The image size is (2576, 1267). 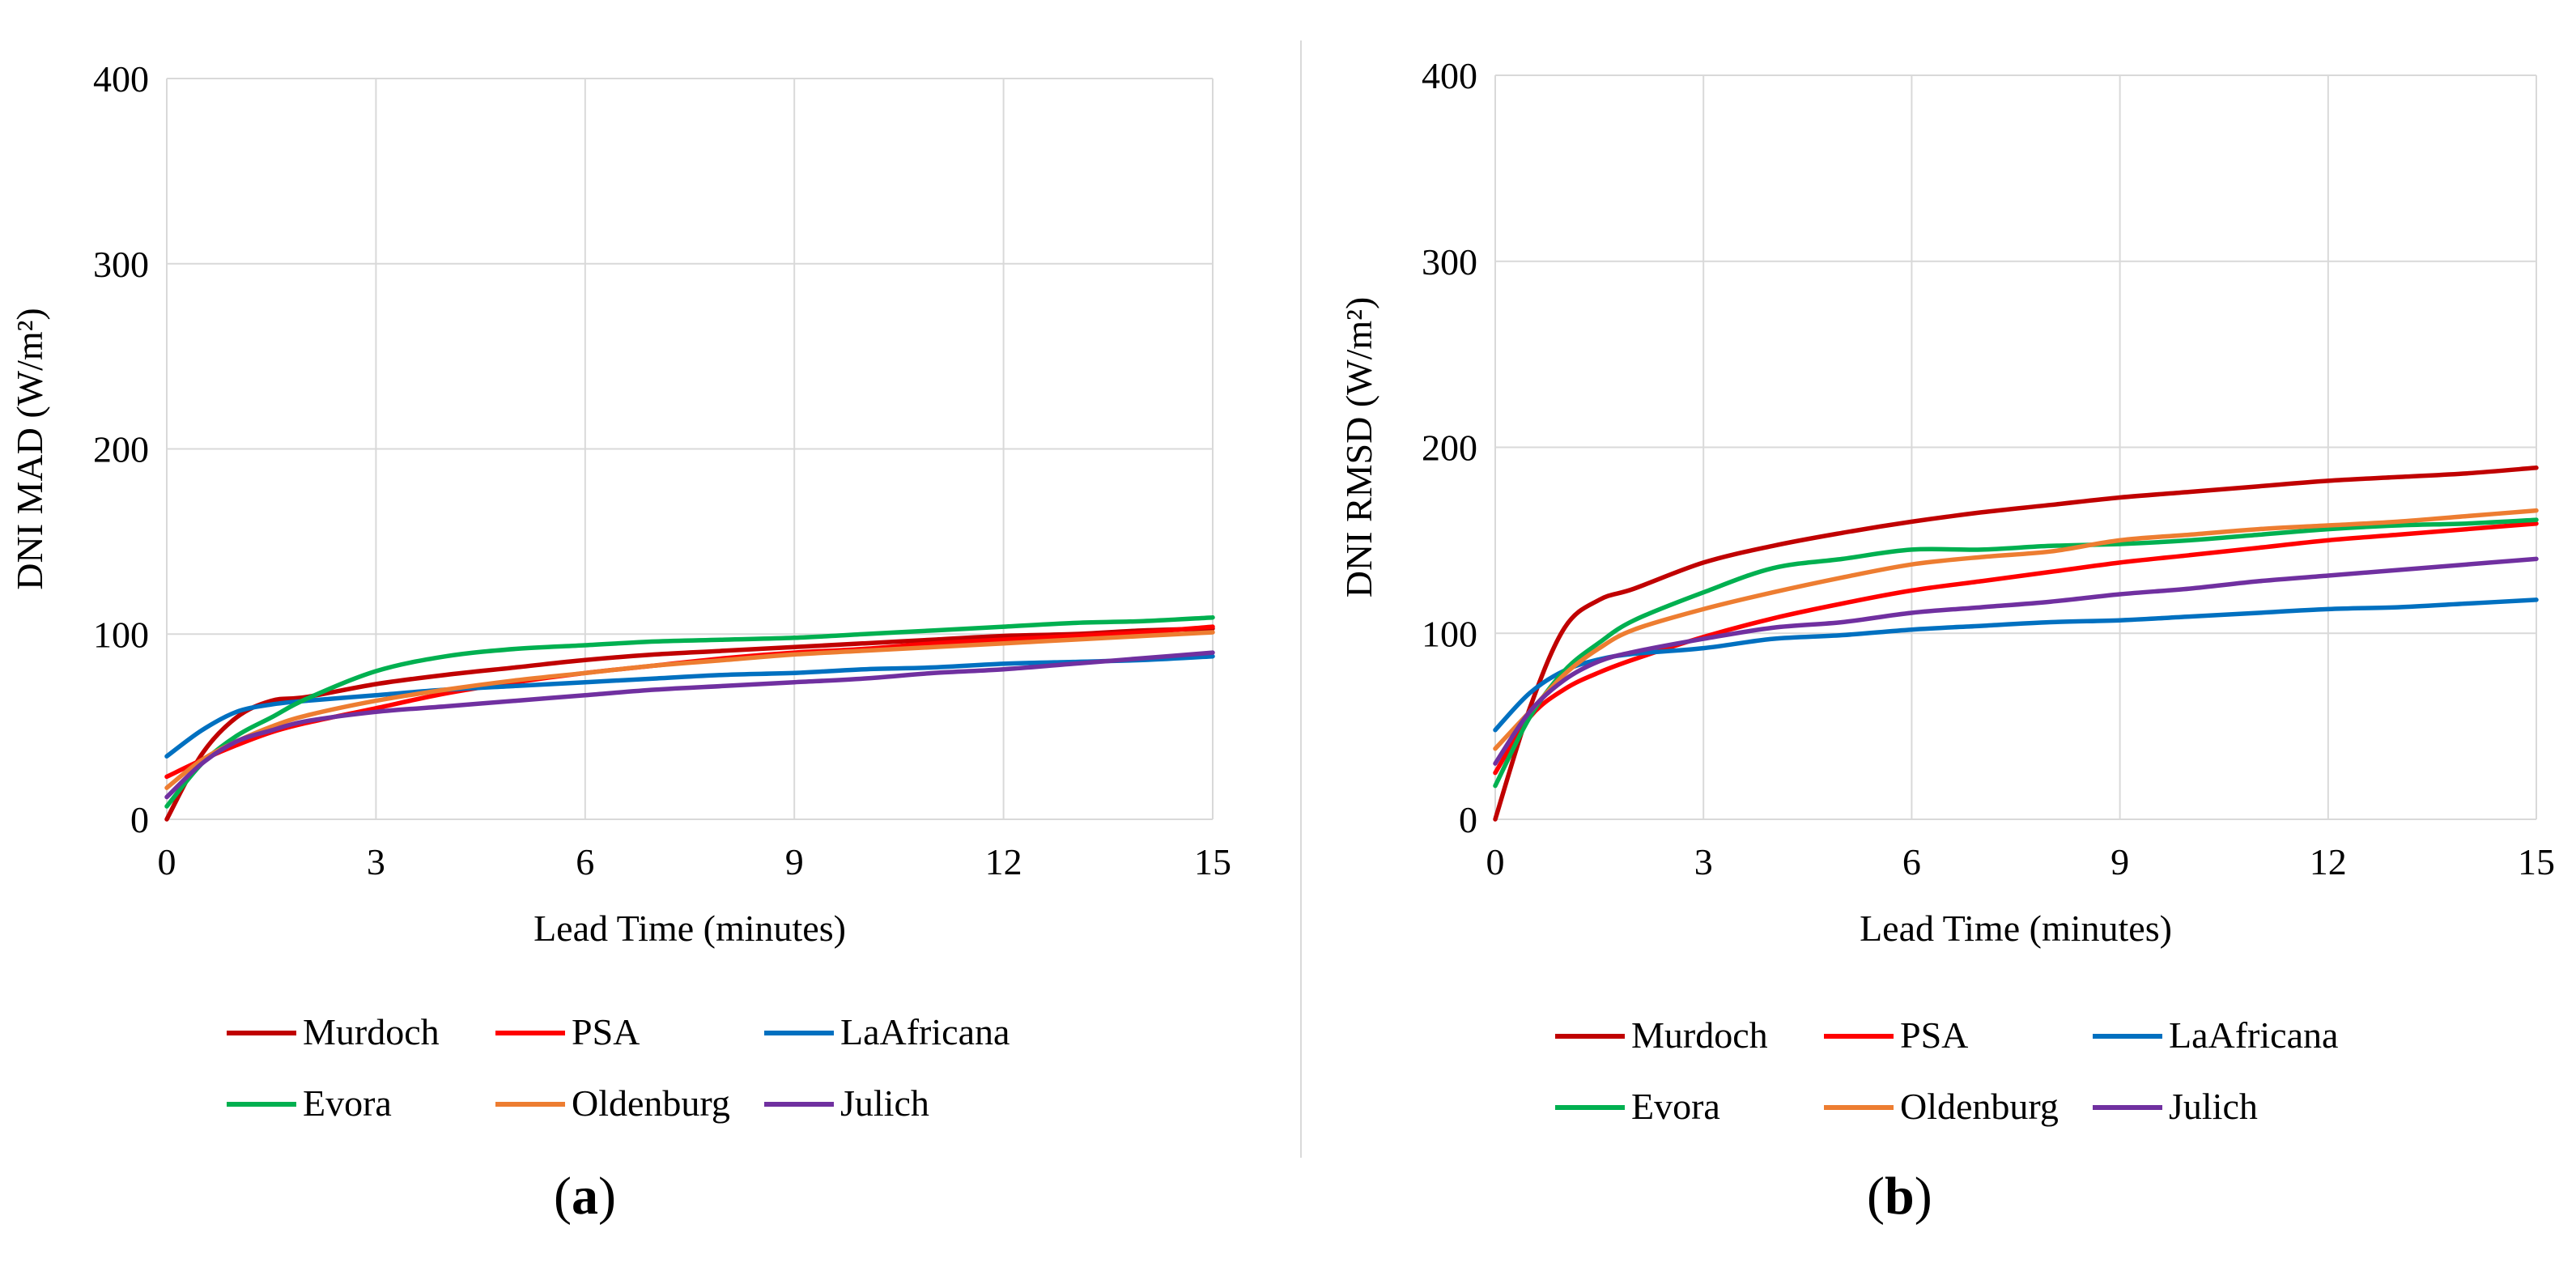 What do you see at coordinates (1301, 599) in the screenshot?
I see `panel-divider` at bounding box center [1301, 599].